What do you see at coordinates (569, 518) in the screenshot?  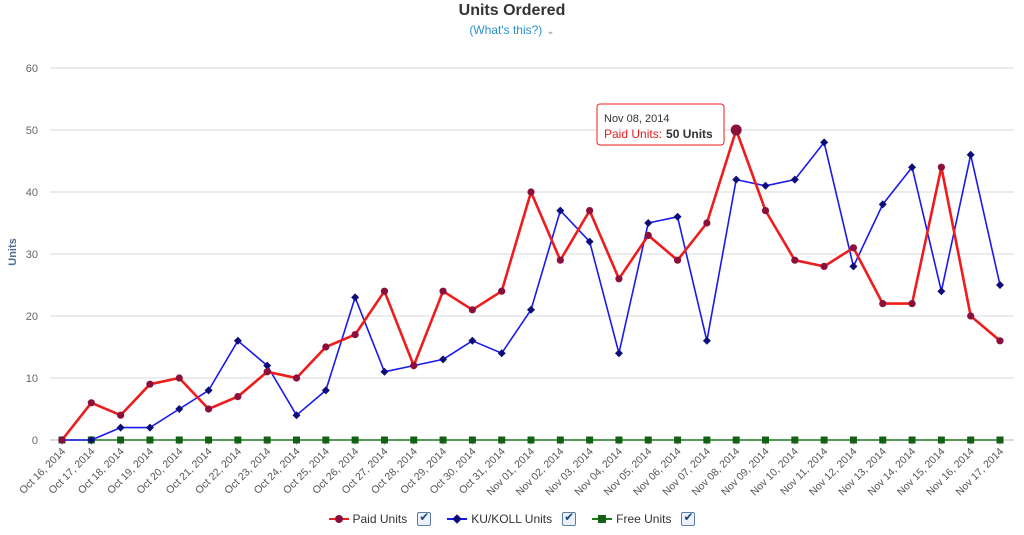 I see `ku-koll-units-checkbox` at bounding box center [569, 518].